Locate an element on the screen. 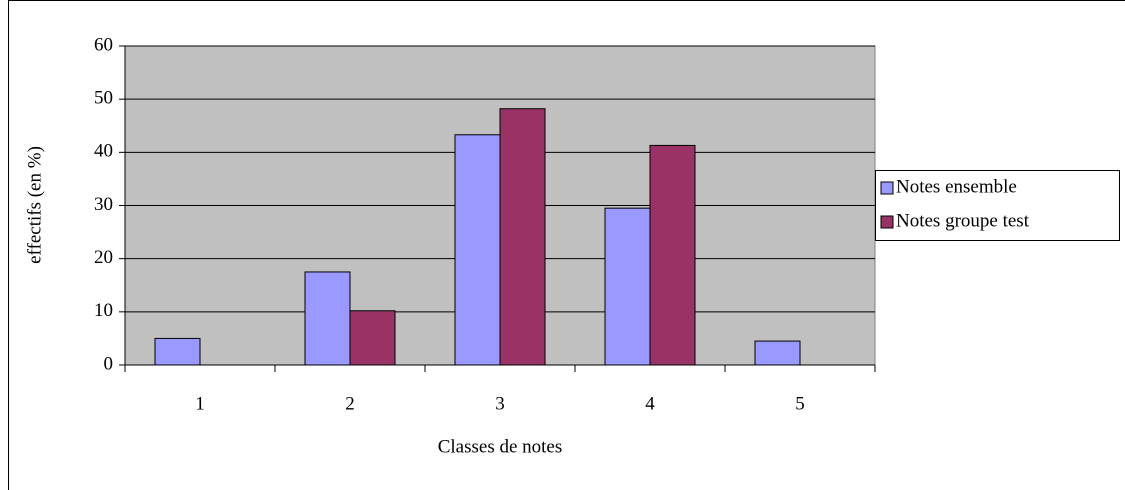  y-tick-label: 30 is located at coordinates (103, 204).